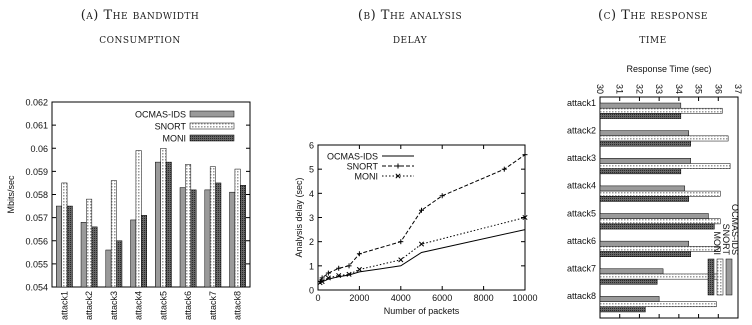 This screenshot has width=752, height=325. I want to click on caption-b: (b) The analysis delay, so click(410, 28).